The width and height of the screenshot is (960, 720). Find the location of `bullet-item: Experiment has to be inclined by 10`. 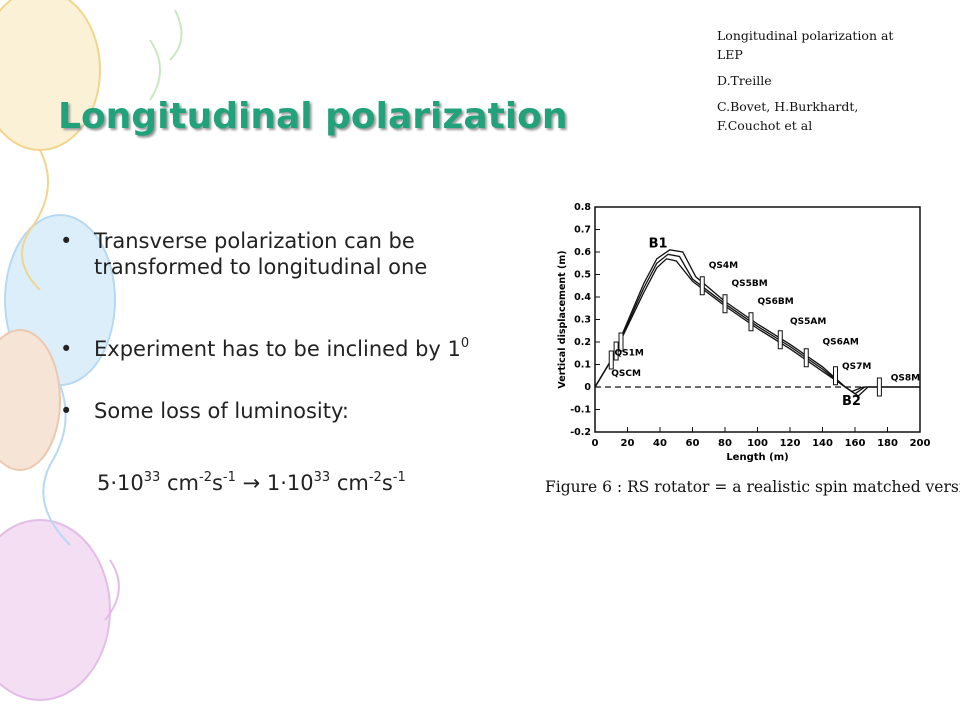

bullet-item: Experiment has to be inclined by 10 is located at coordinates (295, 349).